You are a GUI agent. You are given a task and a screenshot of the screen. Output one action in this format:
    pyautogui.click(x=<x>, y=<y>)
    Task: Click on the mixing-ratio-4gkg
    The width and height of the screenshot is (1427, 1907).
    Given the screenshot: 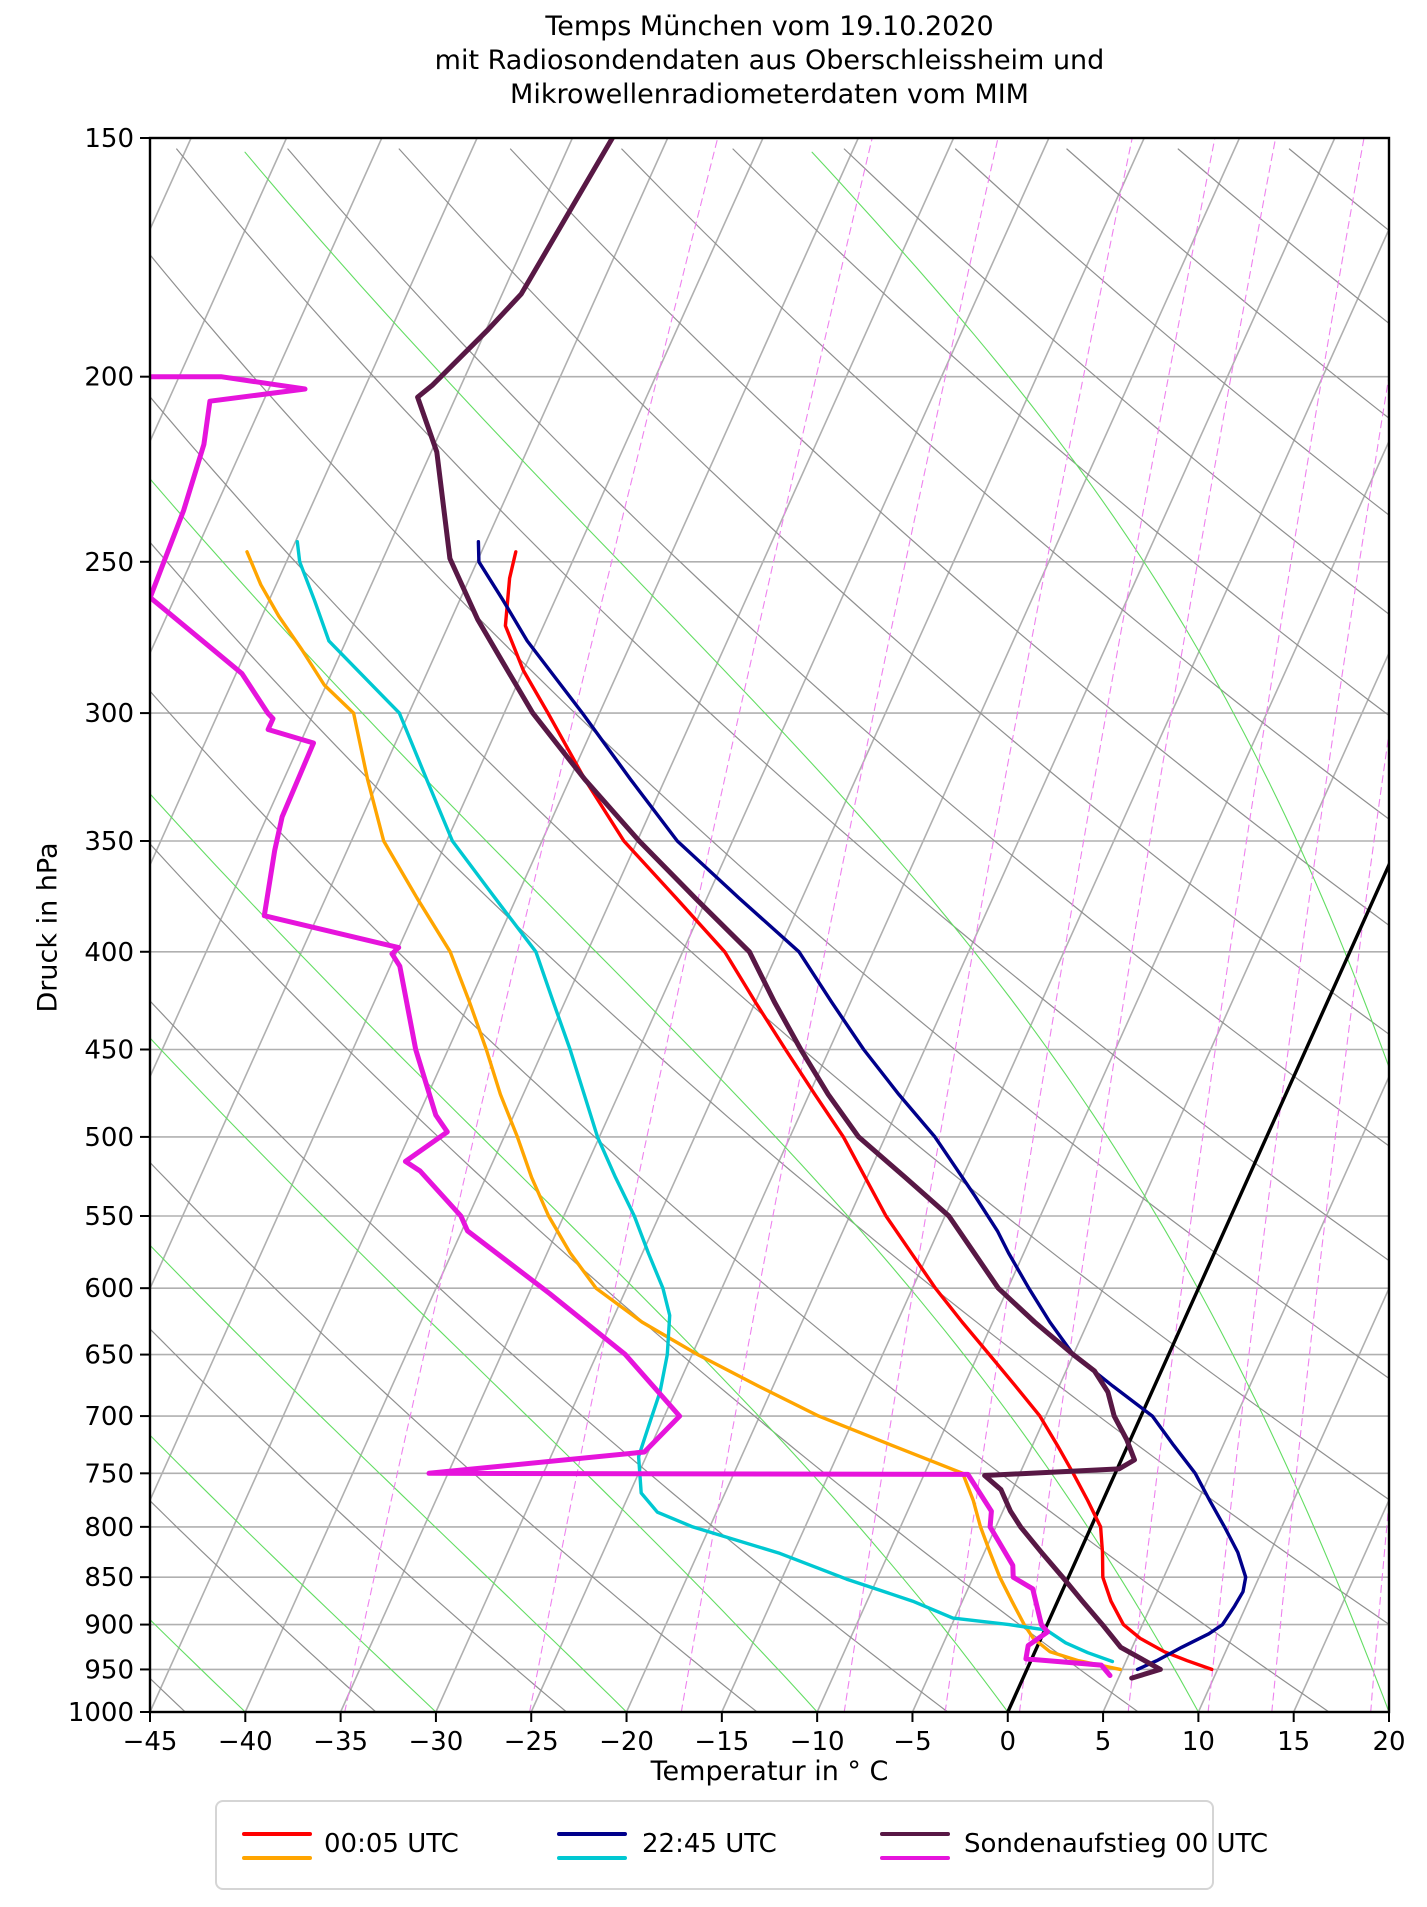 What is the action you would take?
    pyautogui.click(x=1147, y=925)
    